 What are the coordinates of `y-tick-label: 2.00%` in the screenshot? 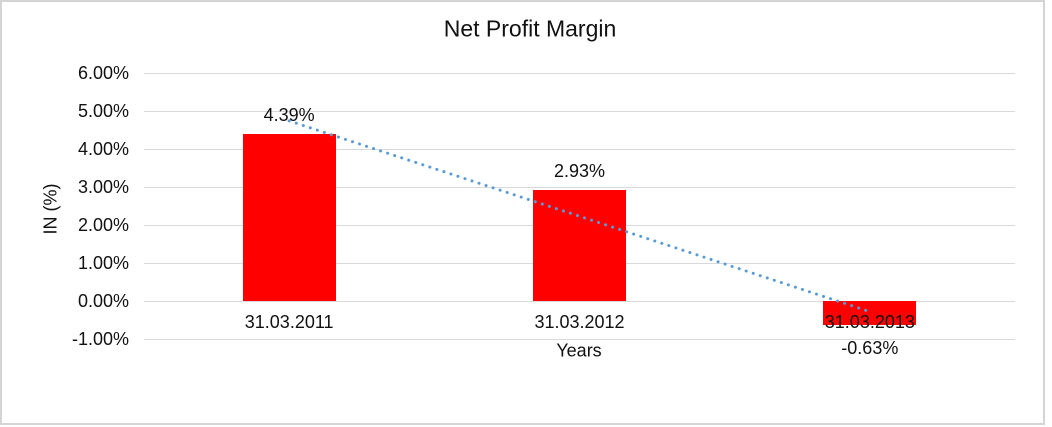 It's located at (103, 225).